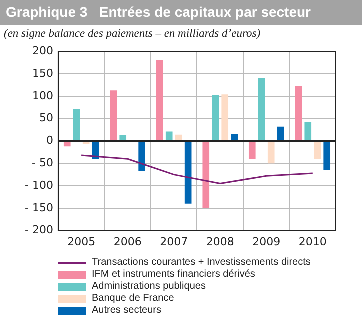  Describe the element at coordinates (43, 95) in the screenshot. I see `y-tick-label: 100` at that location.